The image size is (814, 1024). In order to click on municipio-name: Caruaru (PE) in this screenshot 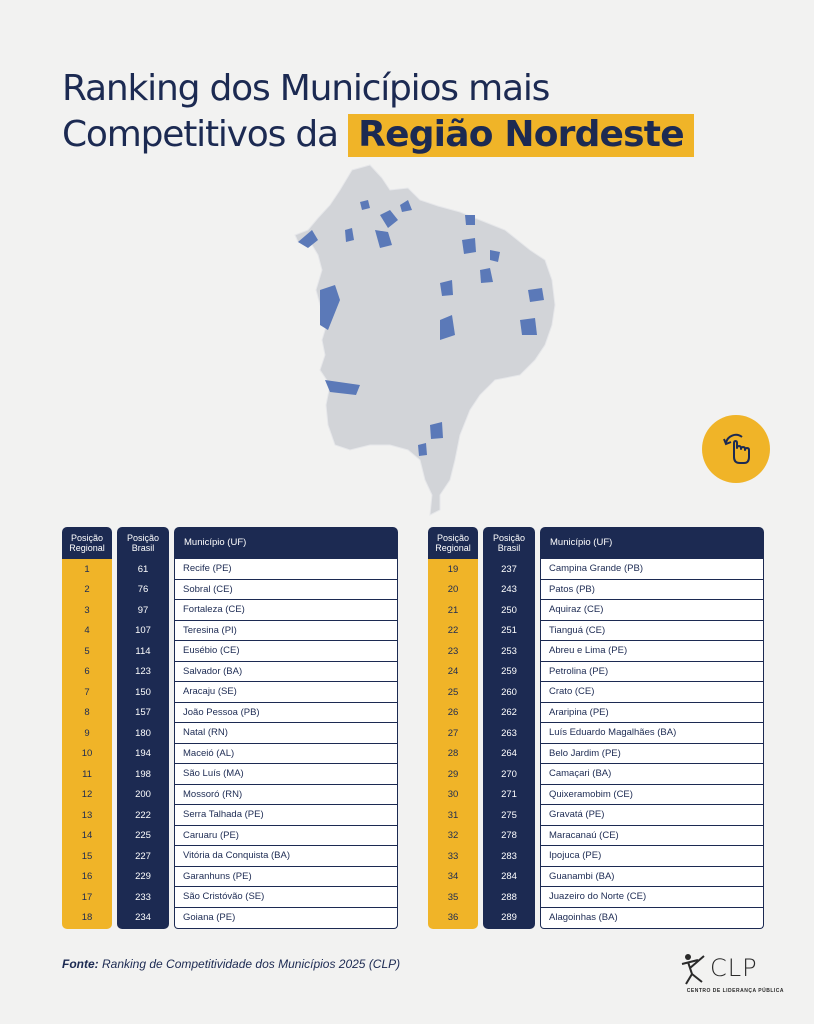, I will do `click(286, 836)`.